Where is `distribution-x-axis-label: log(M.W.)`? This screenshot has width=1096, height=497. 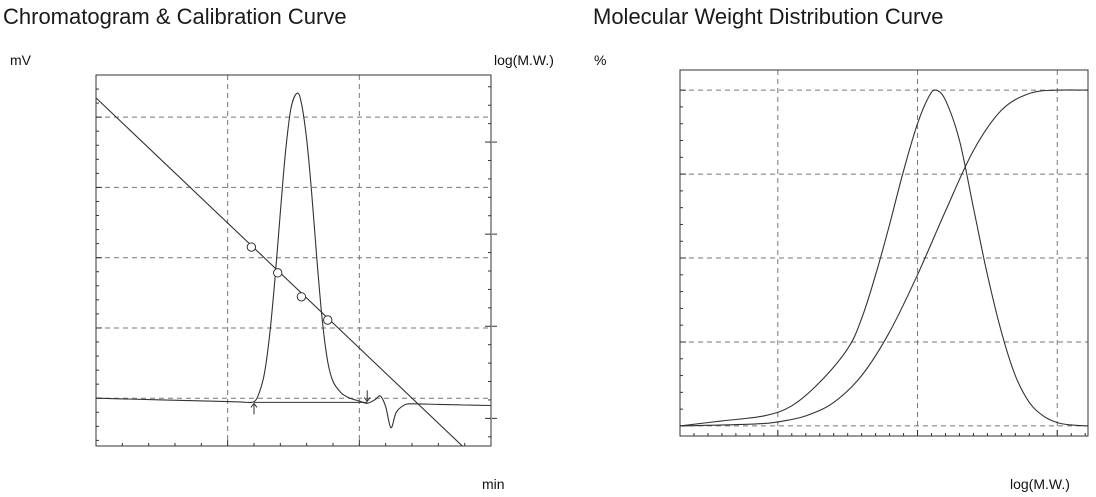 distribution-x-axis-label: log(M.W.) is located at coordinates (1040, 484).